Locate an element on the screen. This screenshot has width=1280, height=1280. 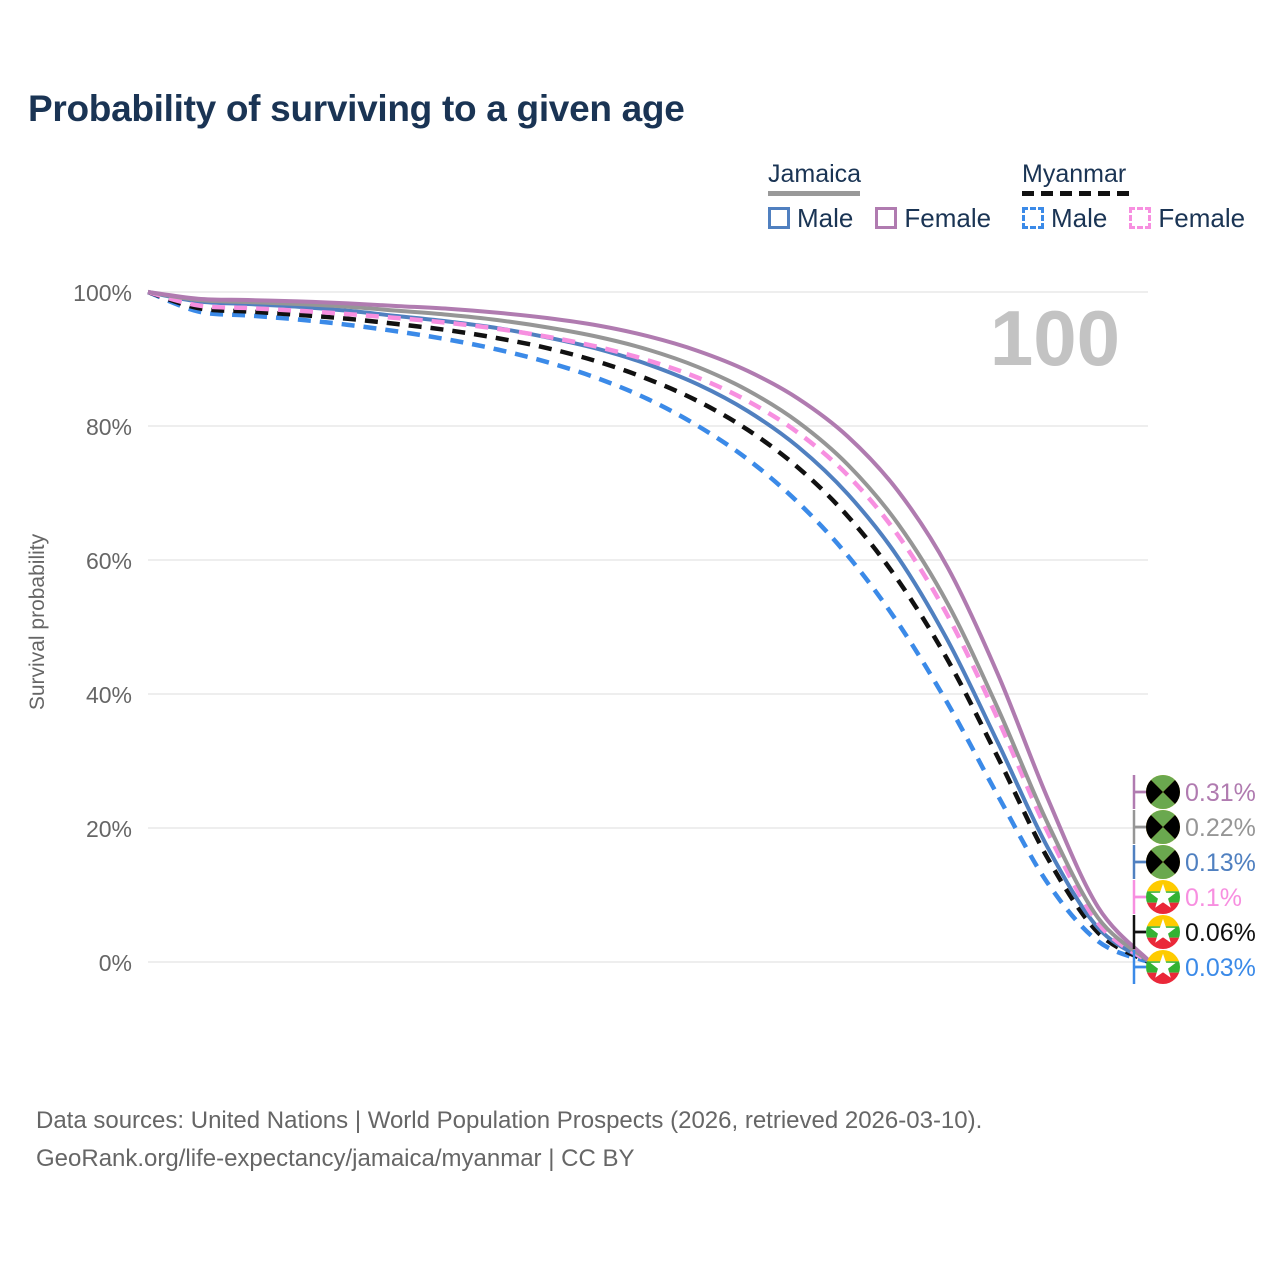
end-label-row: 0.22% is located at coordinates (1195, 827).